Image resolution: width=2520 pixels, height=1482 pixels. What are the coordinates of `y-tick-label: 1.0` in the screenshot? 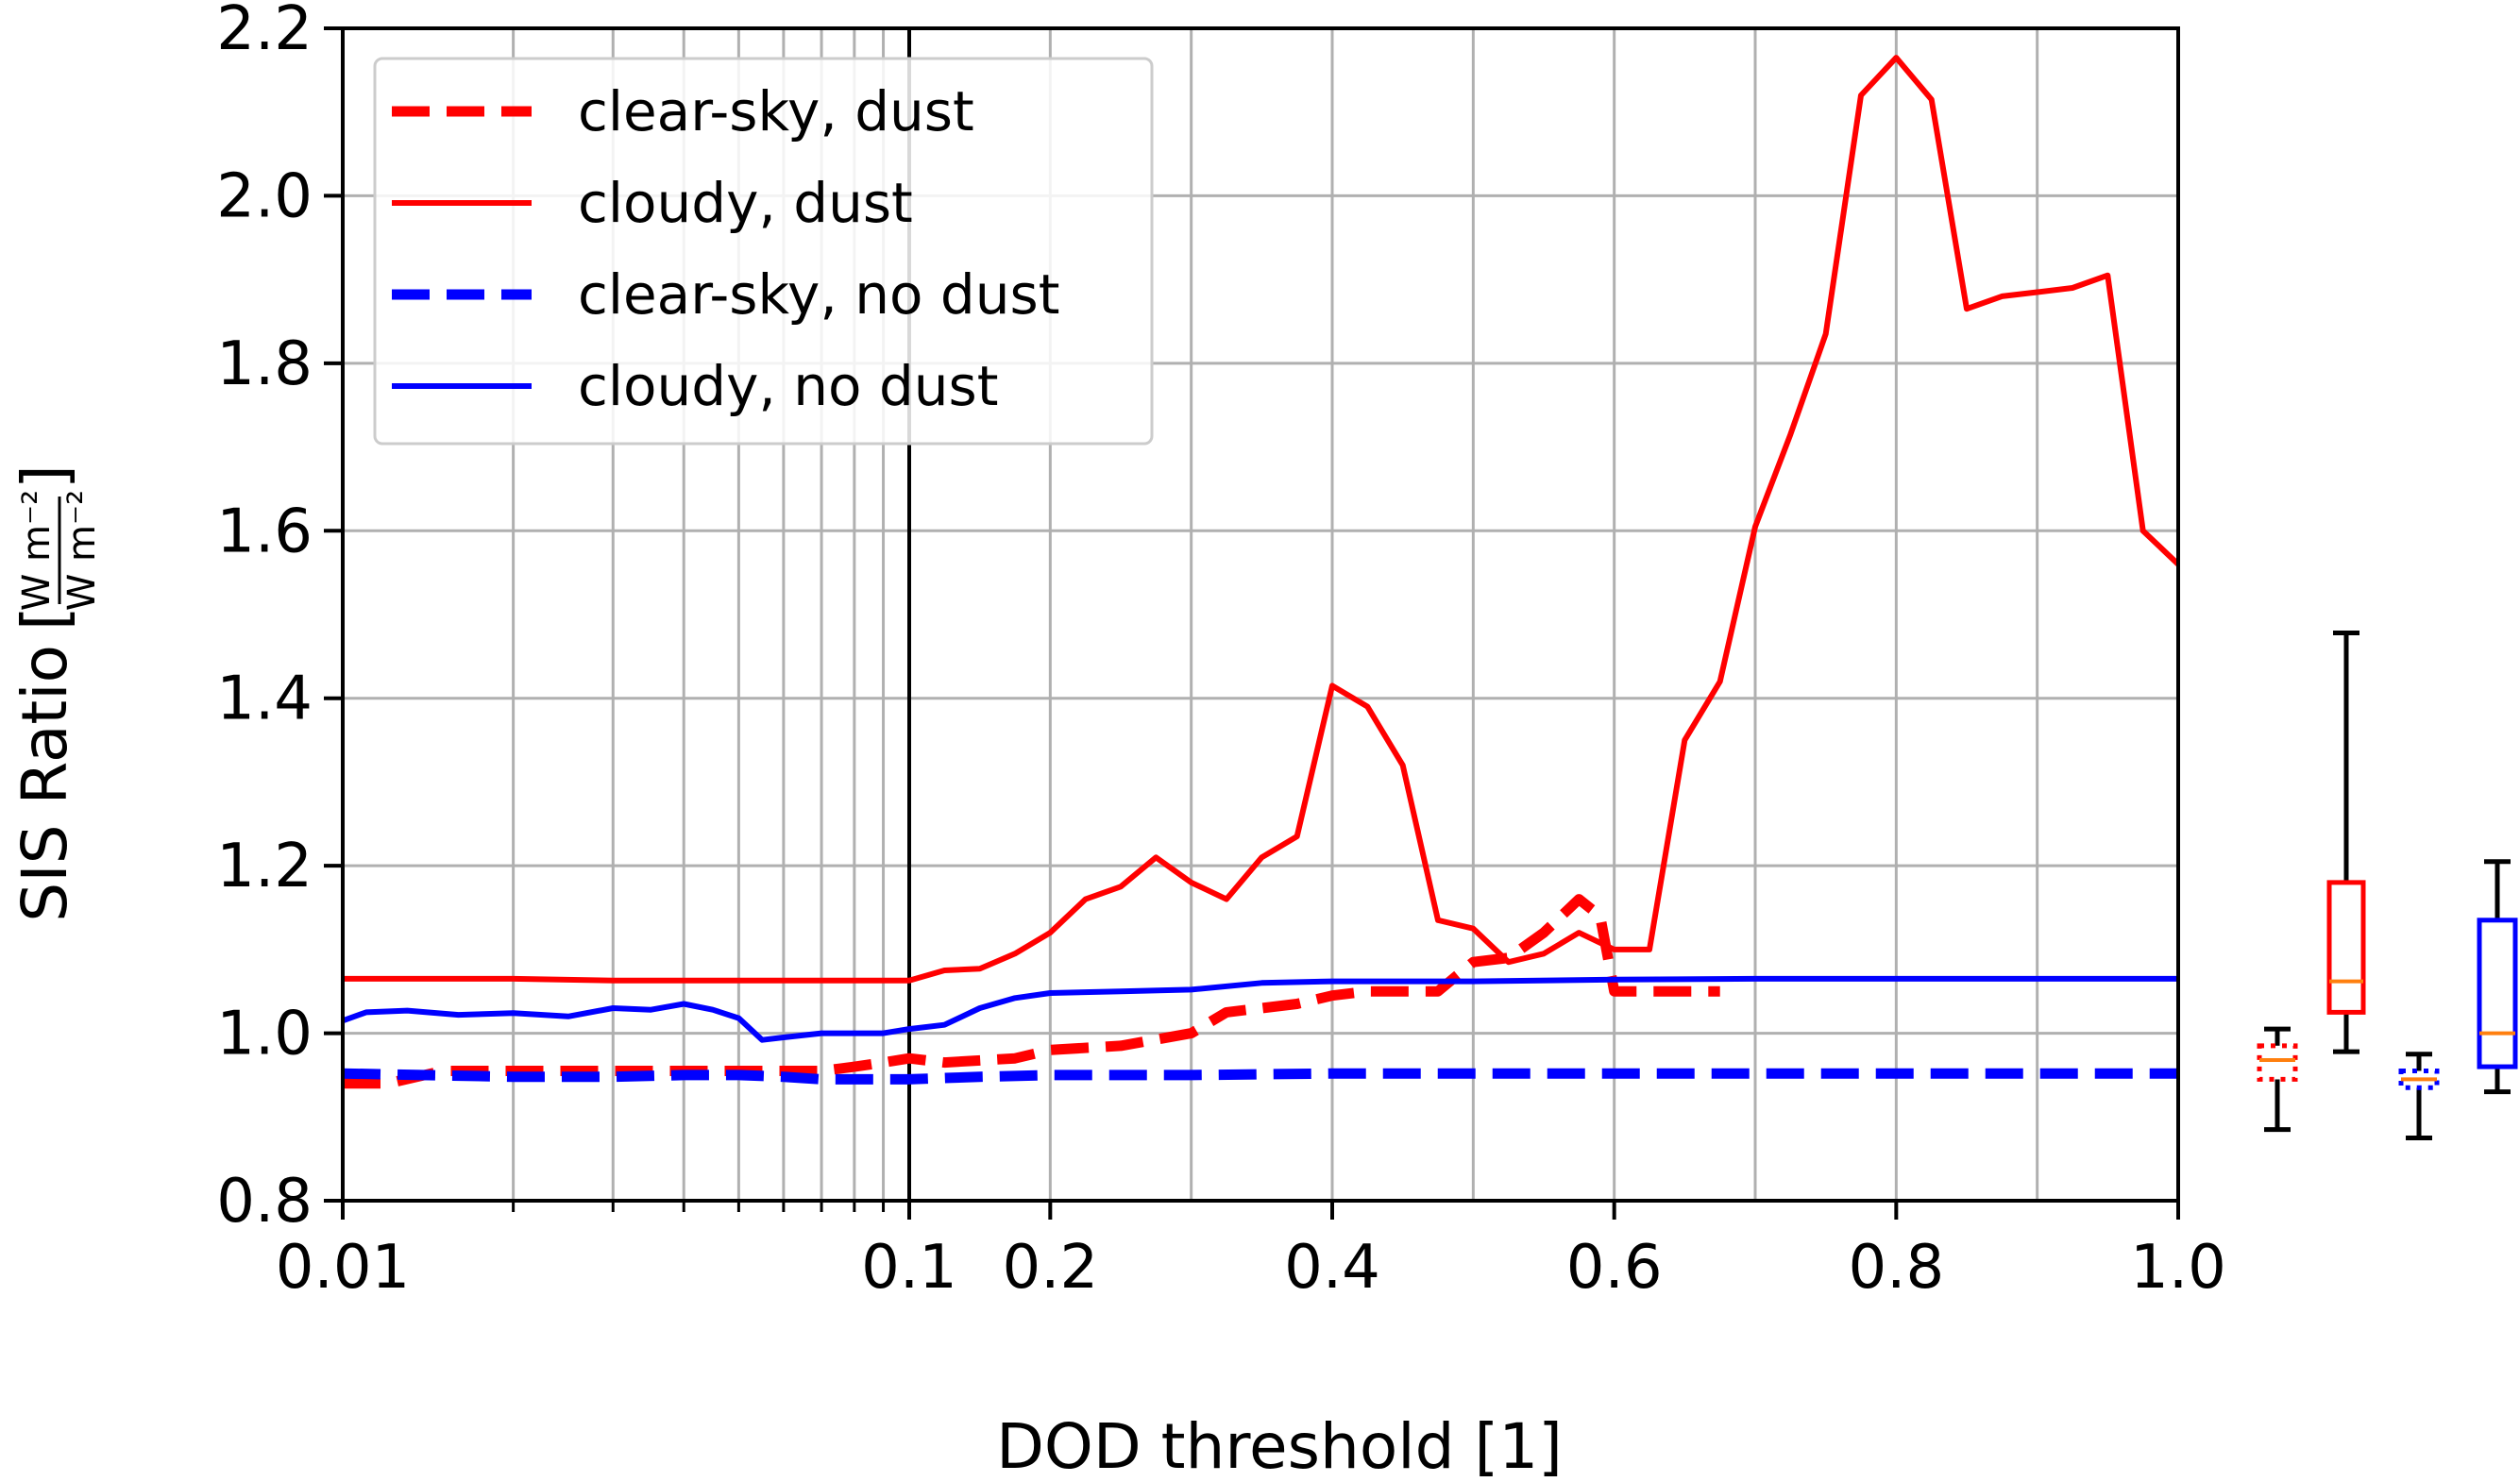 It's located at (265, 1034).